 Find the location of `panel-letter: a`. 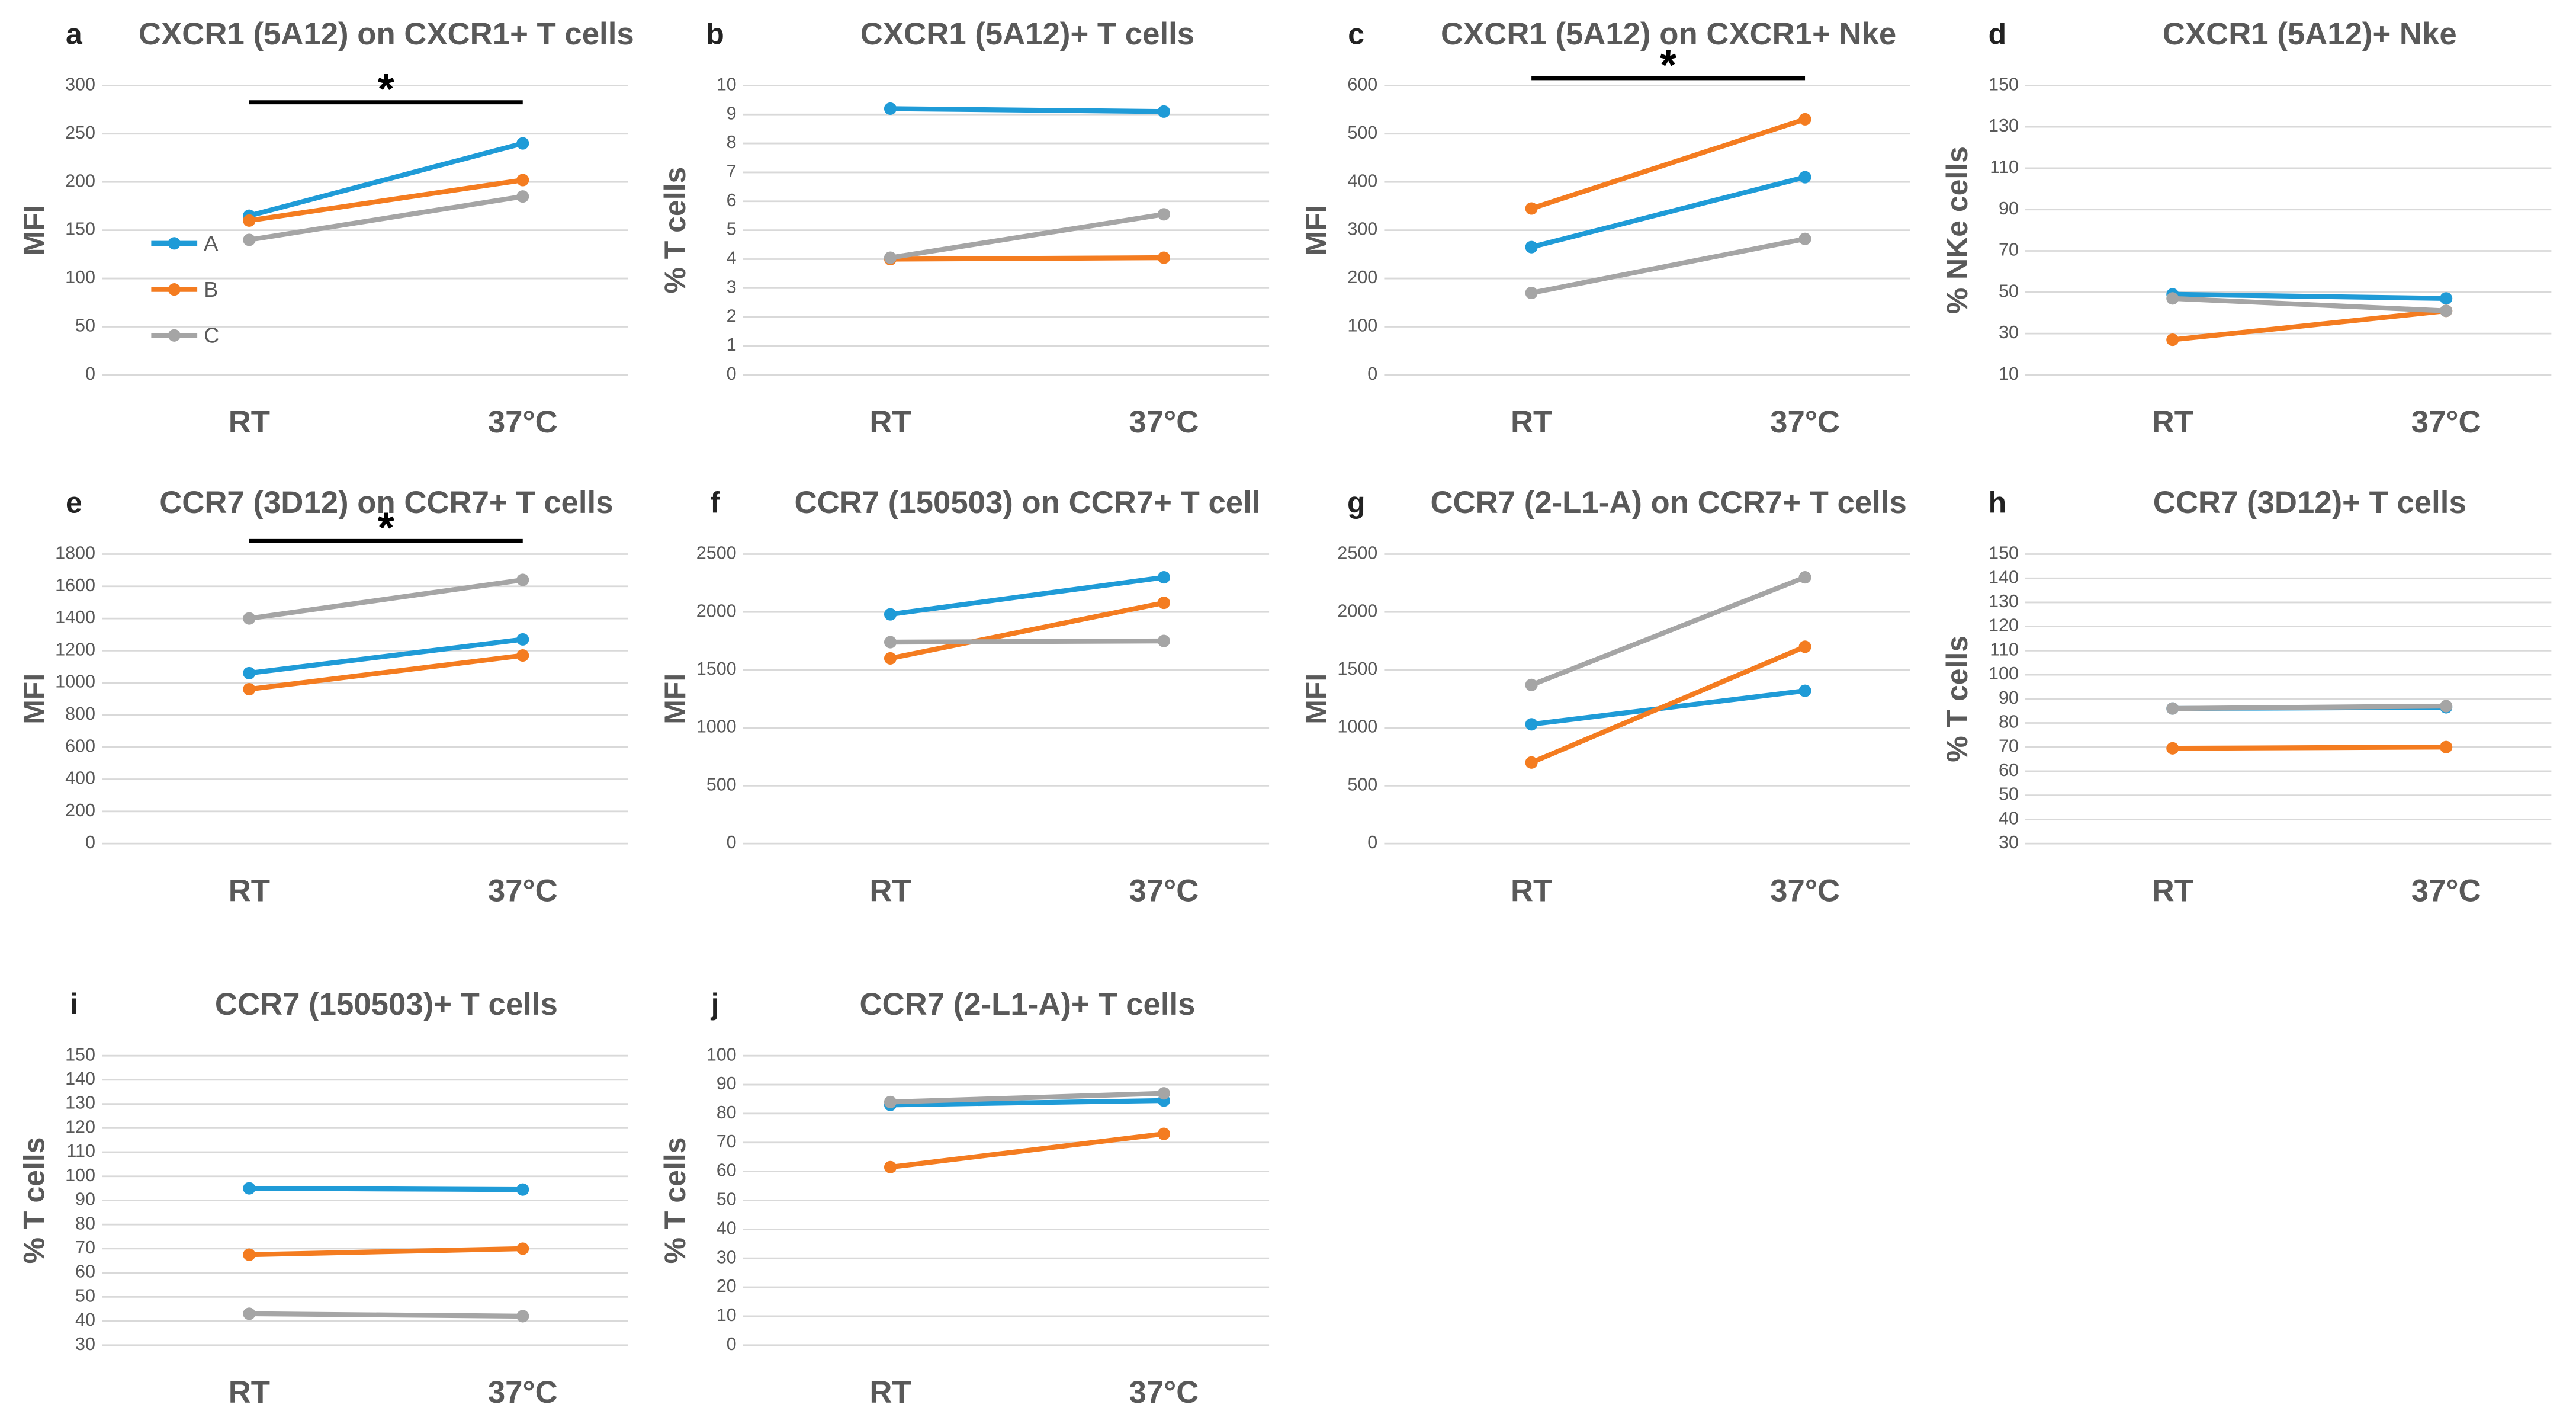

panel-letter: a is located at coordinates (74, 33).